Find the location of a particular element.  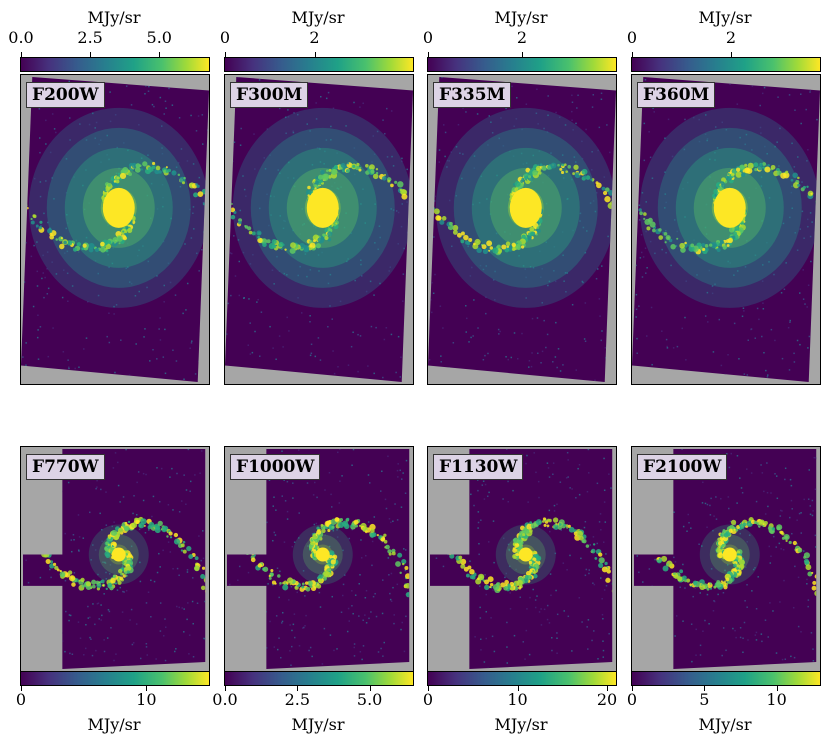

image-panel-f2100w: F2100W is located at coordinates (726, 559).